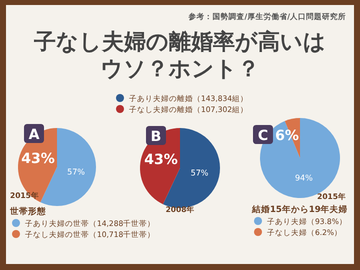  I want to click on text: C, so click(263, 136).